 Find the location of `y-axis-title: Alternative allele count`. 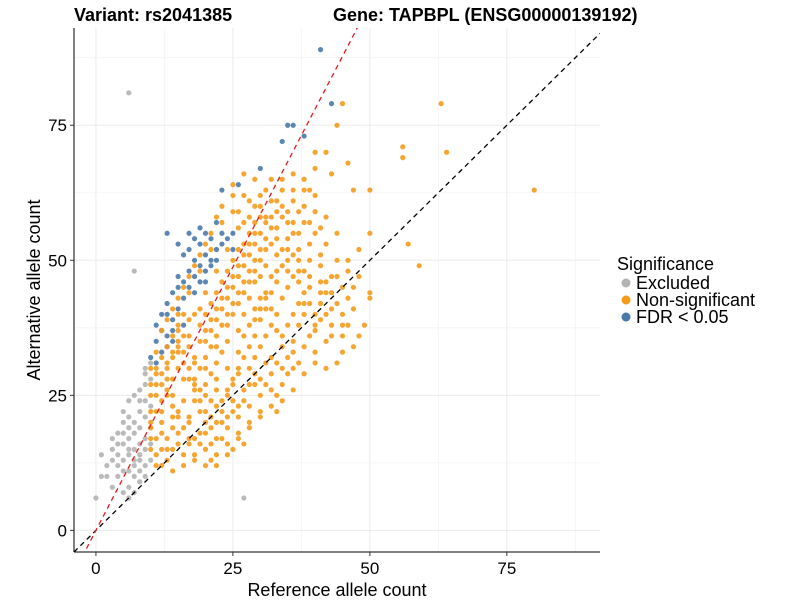

y-axis-title: Alternative allele count is located at coordinates (34, 289).